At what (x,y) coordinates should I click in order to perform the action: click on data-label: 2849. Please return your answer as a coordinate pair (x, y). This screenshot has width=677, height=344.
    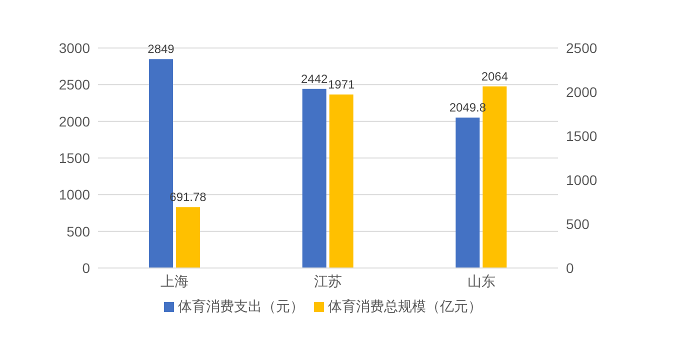
    Looking at the image, I should click on (161, 49).